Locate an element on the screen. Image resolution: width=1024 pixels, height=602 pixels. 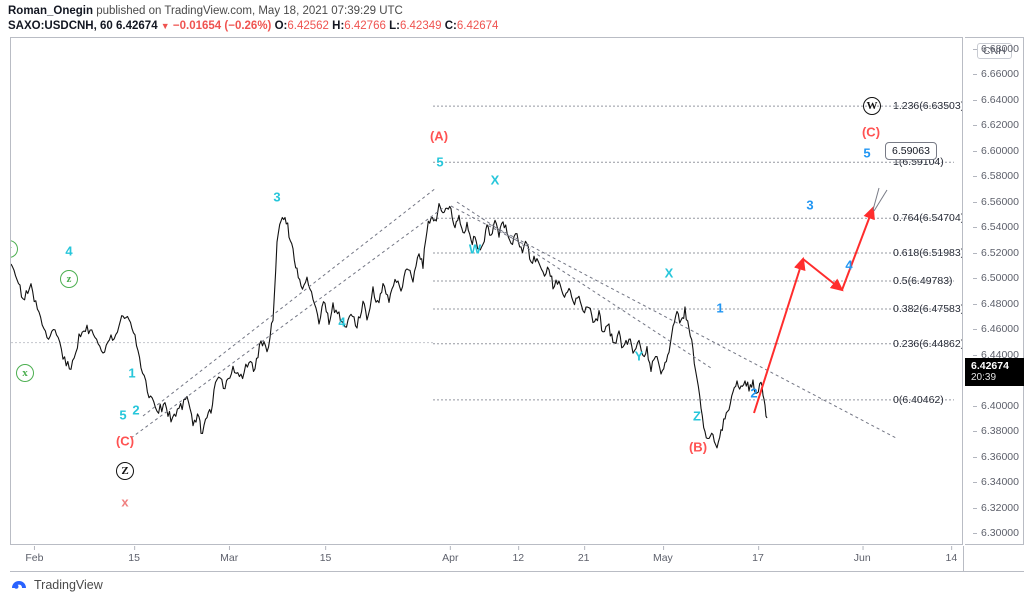
author-name: Roman_Onegin is located at coordinates (50, 11).